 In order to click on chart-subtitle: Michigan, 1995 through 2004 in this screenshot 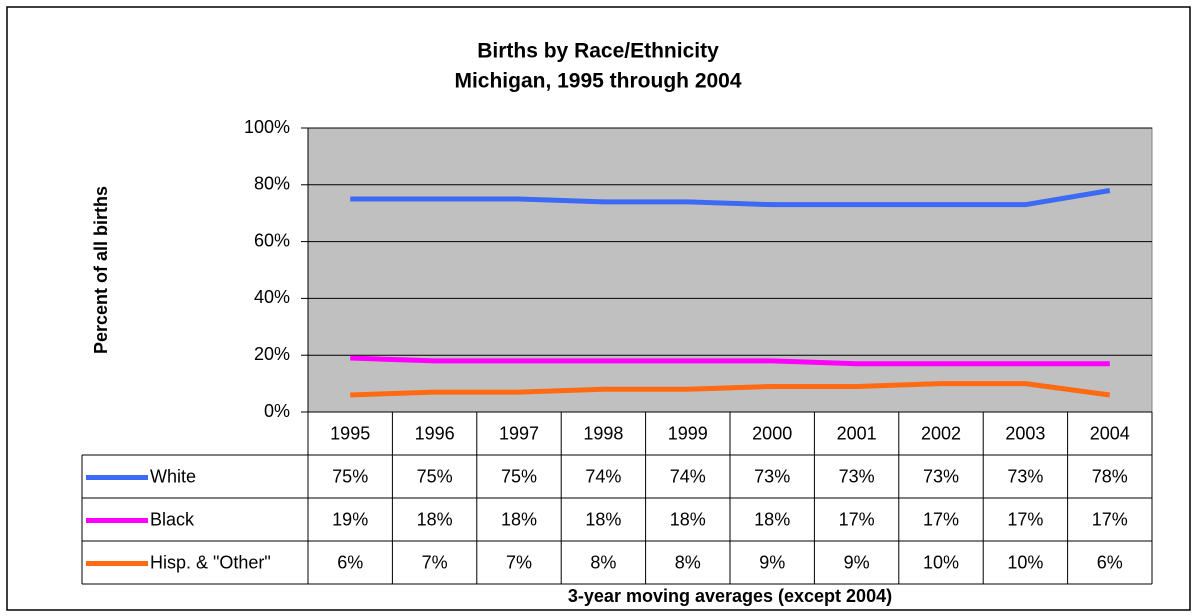, I will do `click(597, 81)`.